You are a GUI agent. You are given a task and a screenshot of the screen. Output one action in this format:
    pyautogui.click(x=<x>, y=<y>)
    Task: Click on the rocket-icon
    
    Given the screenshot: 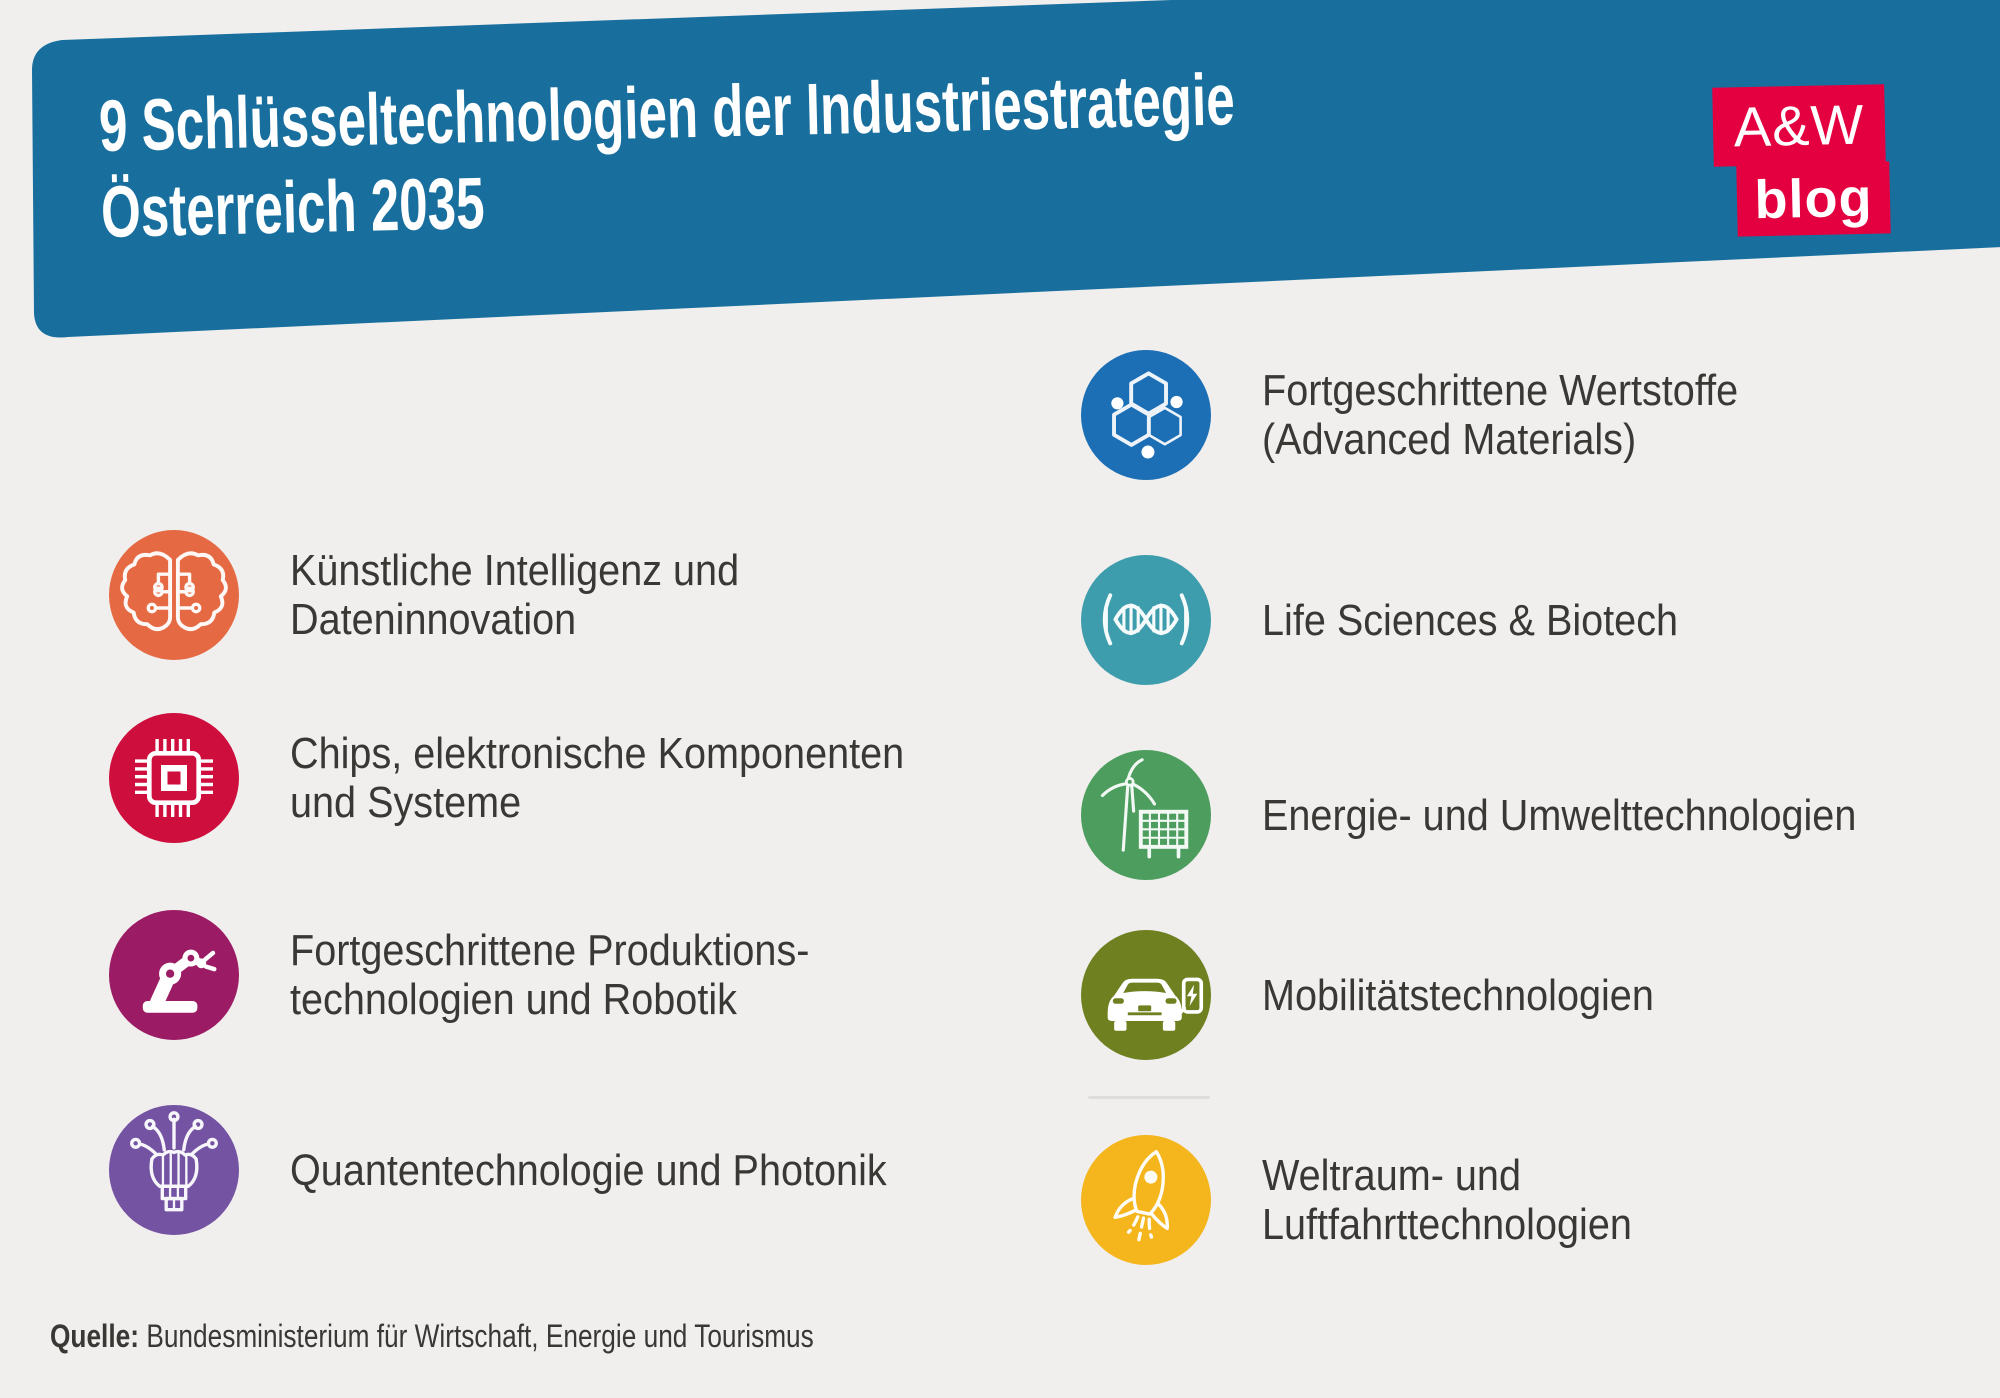 What is the action you would take?
    pyautogui.click(x=1146, y=1200)
    